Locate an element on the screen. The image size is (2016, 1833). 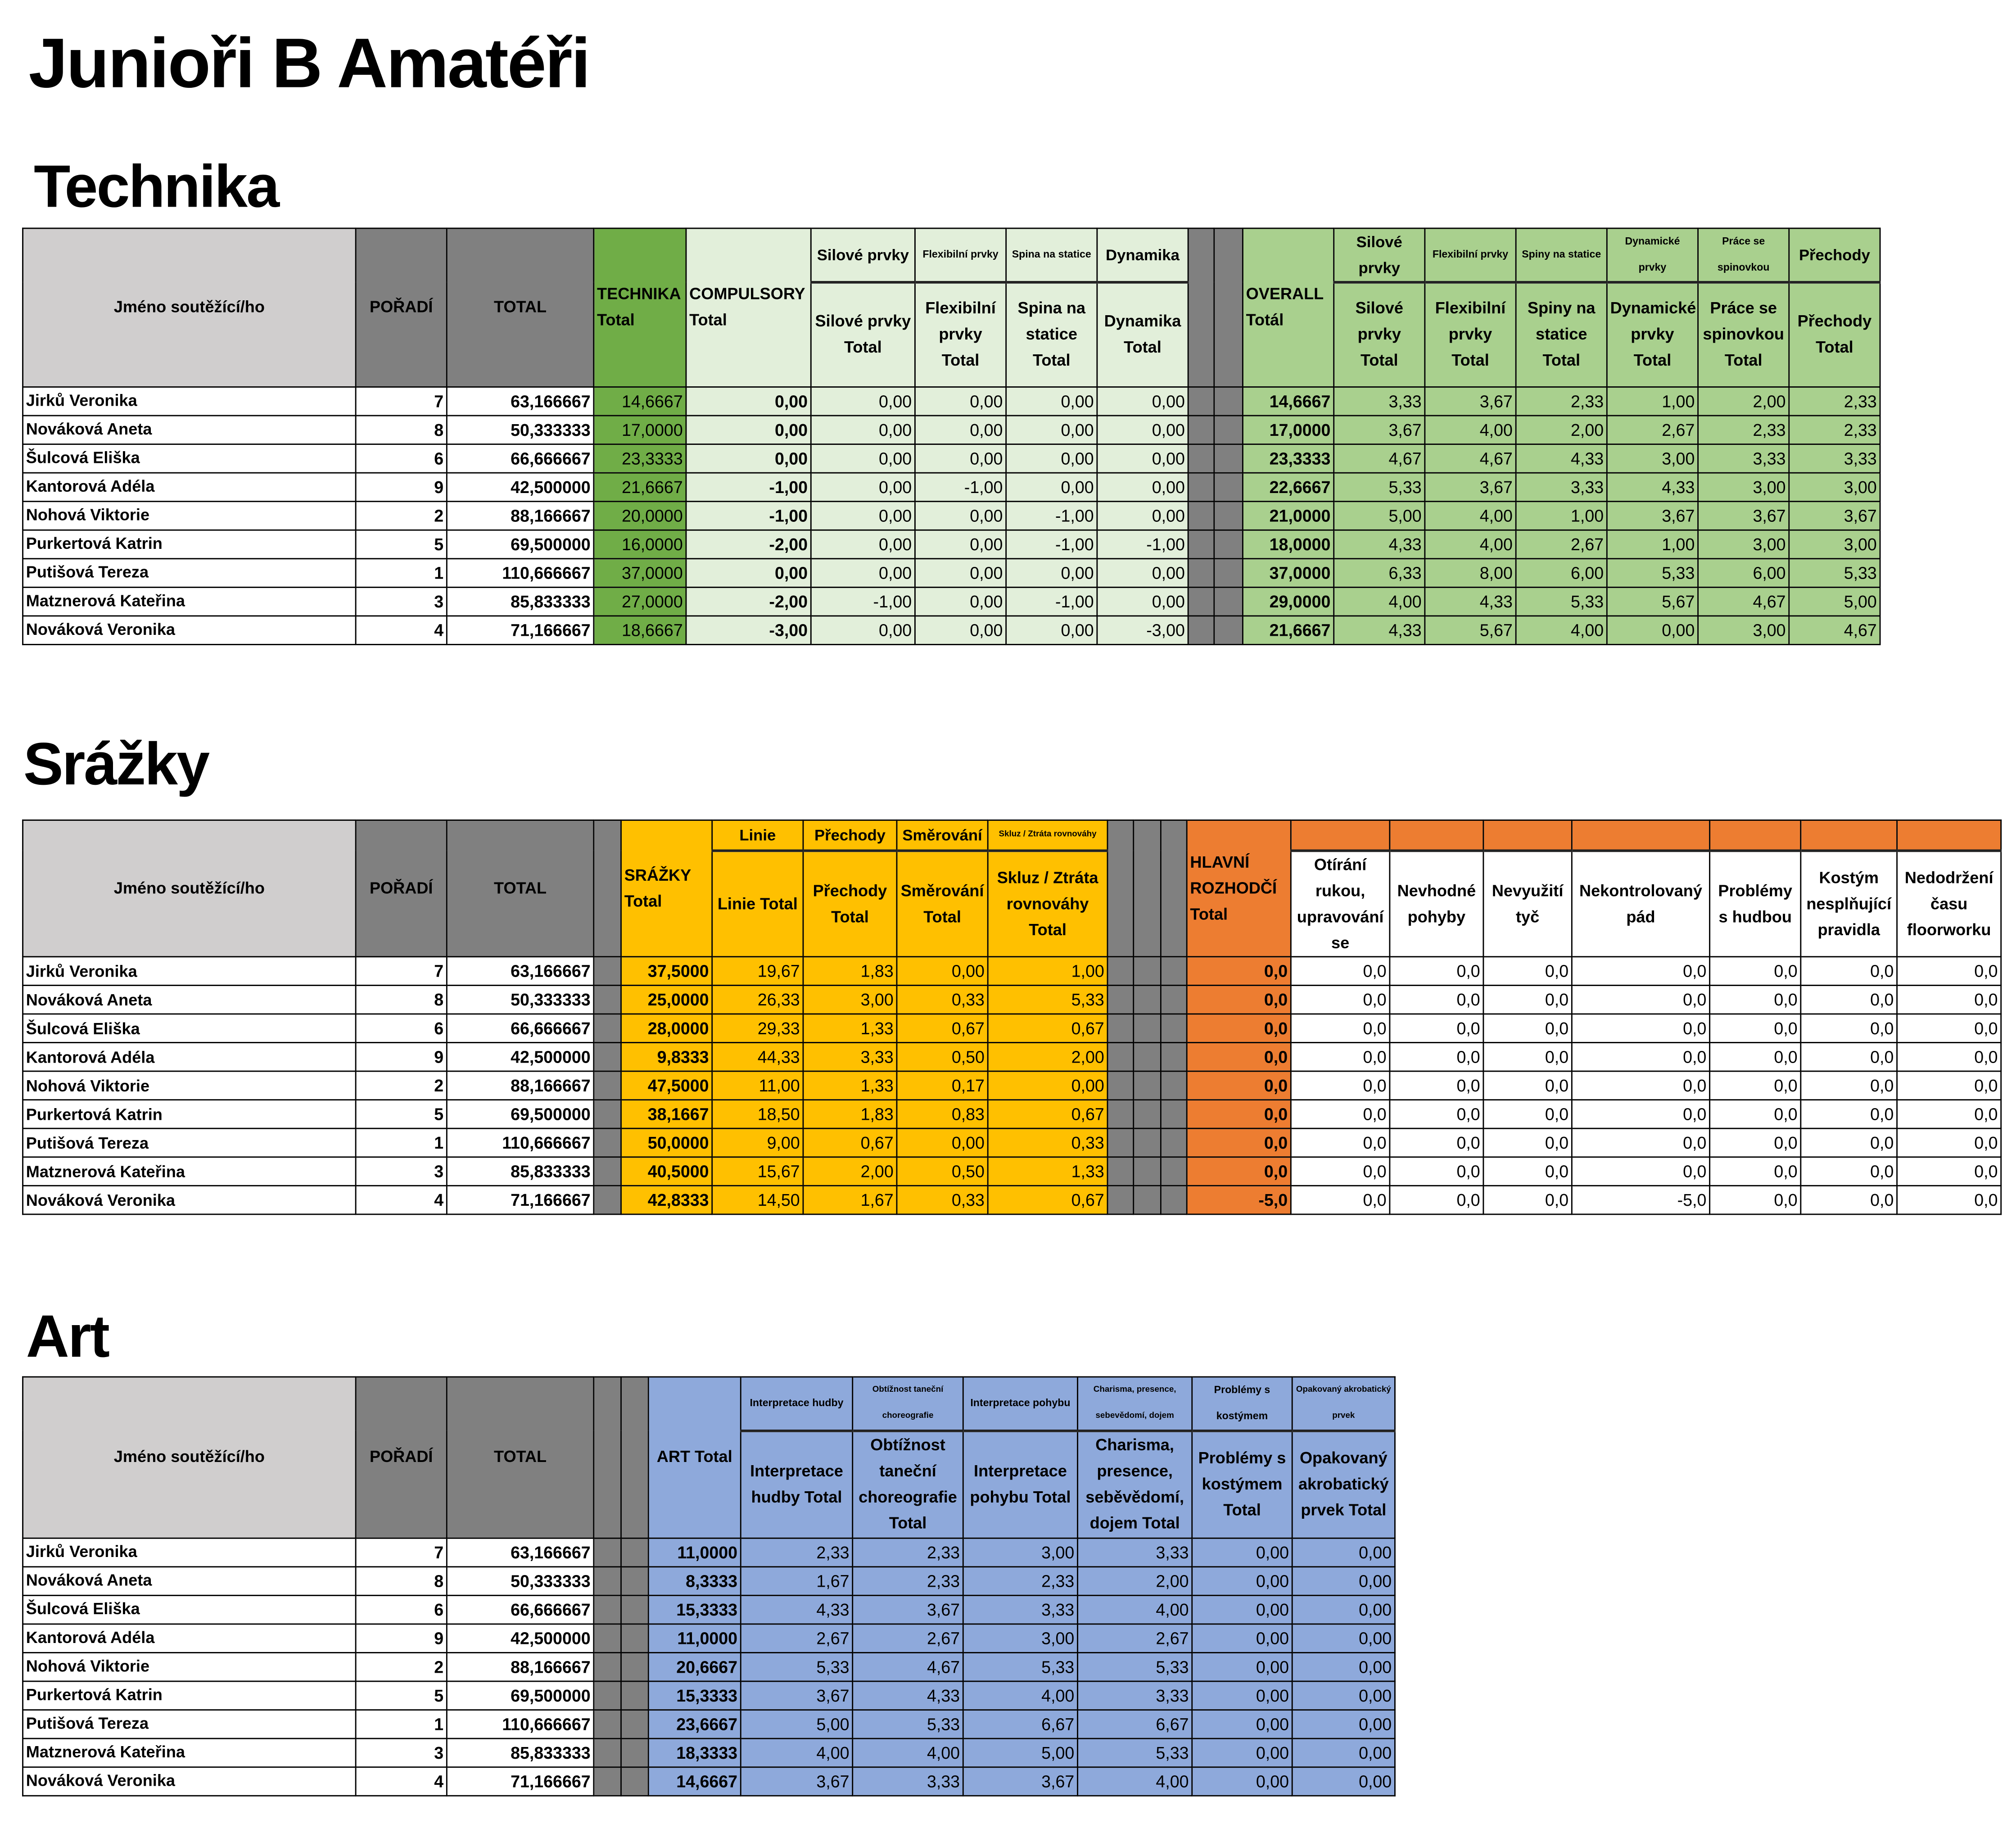
score-cell: 25,0000 is located at coordinates (666, 999).